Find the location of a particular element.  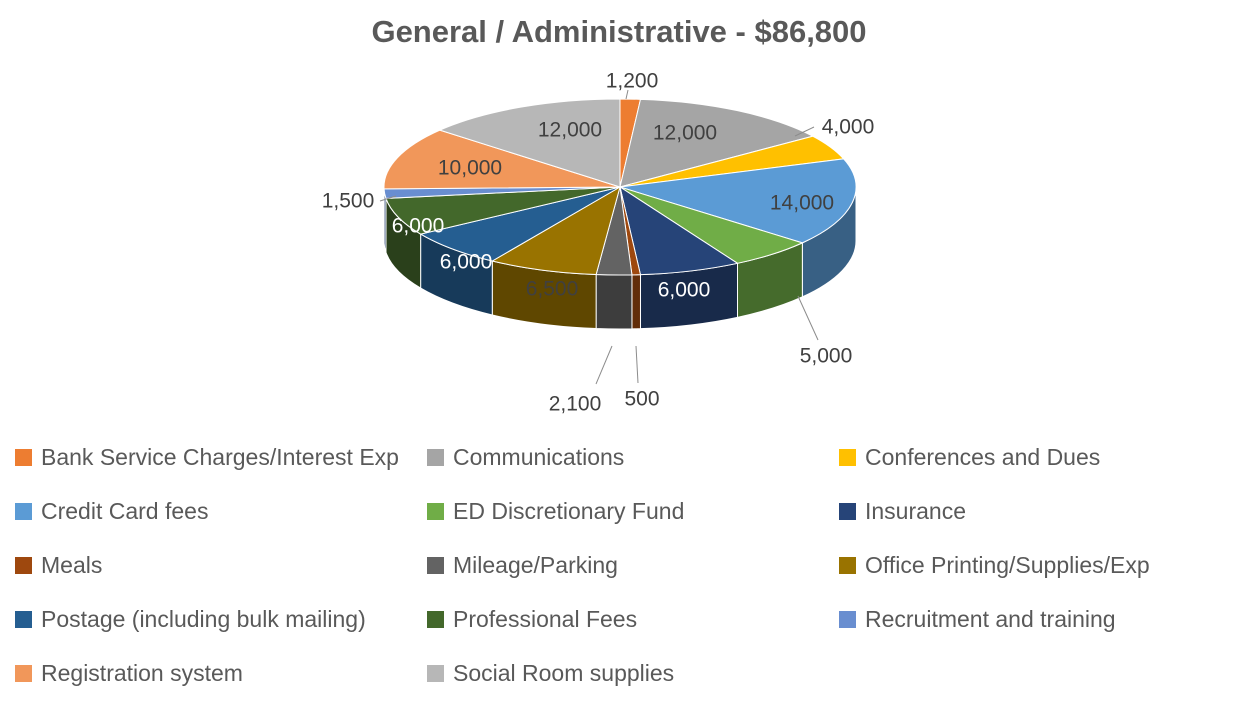

legend-label: Recruitment and training is located at coordinates (990, 619).